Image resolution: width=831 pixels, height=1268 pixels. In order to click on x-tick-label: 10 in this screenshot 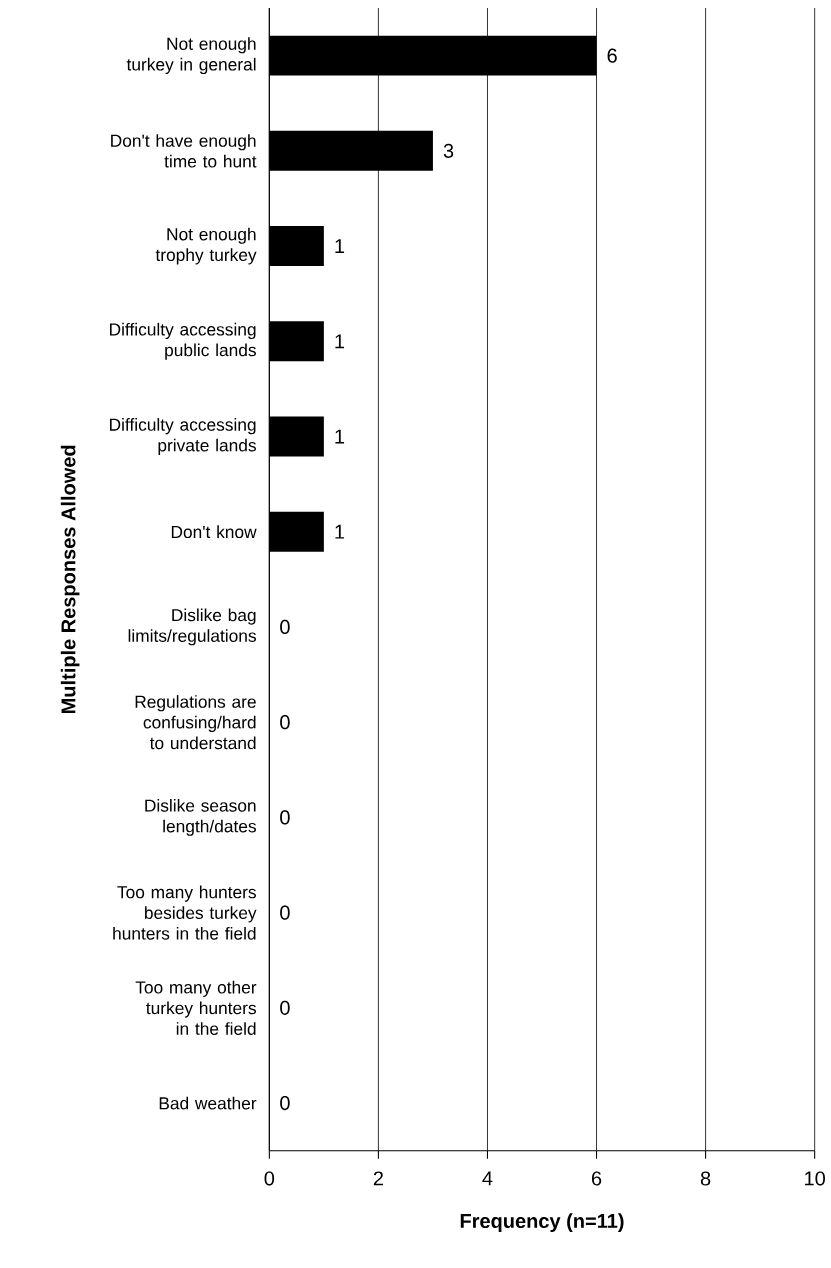, I will do `click(815, 1178)`.